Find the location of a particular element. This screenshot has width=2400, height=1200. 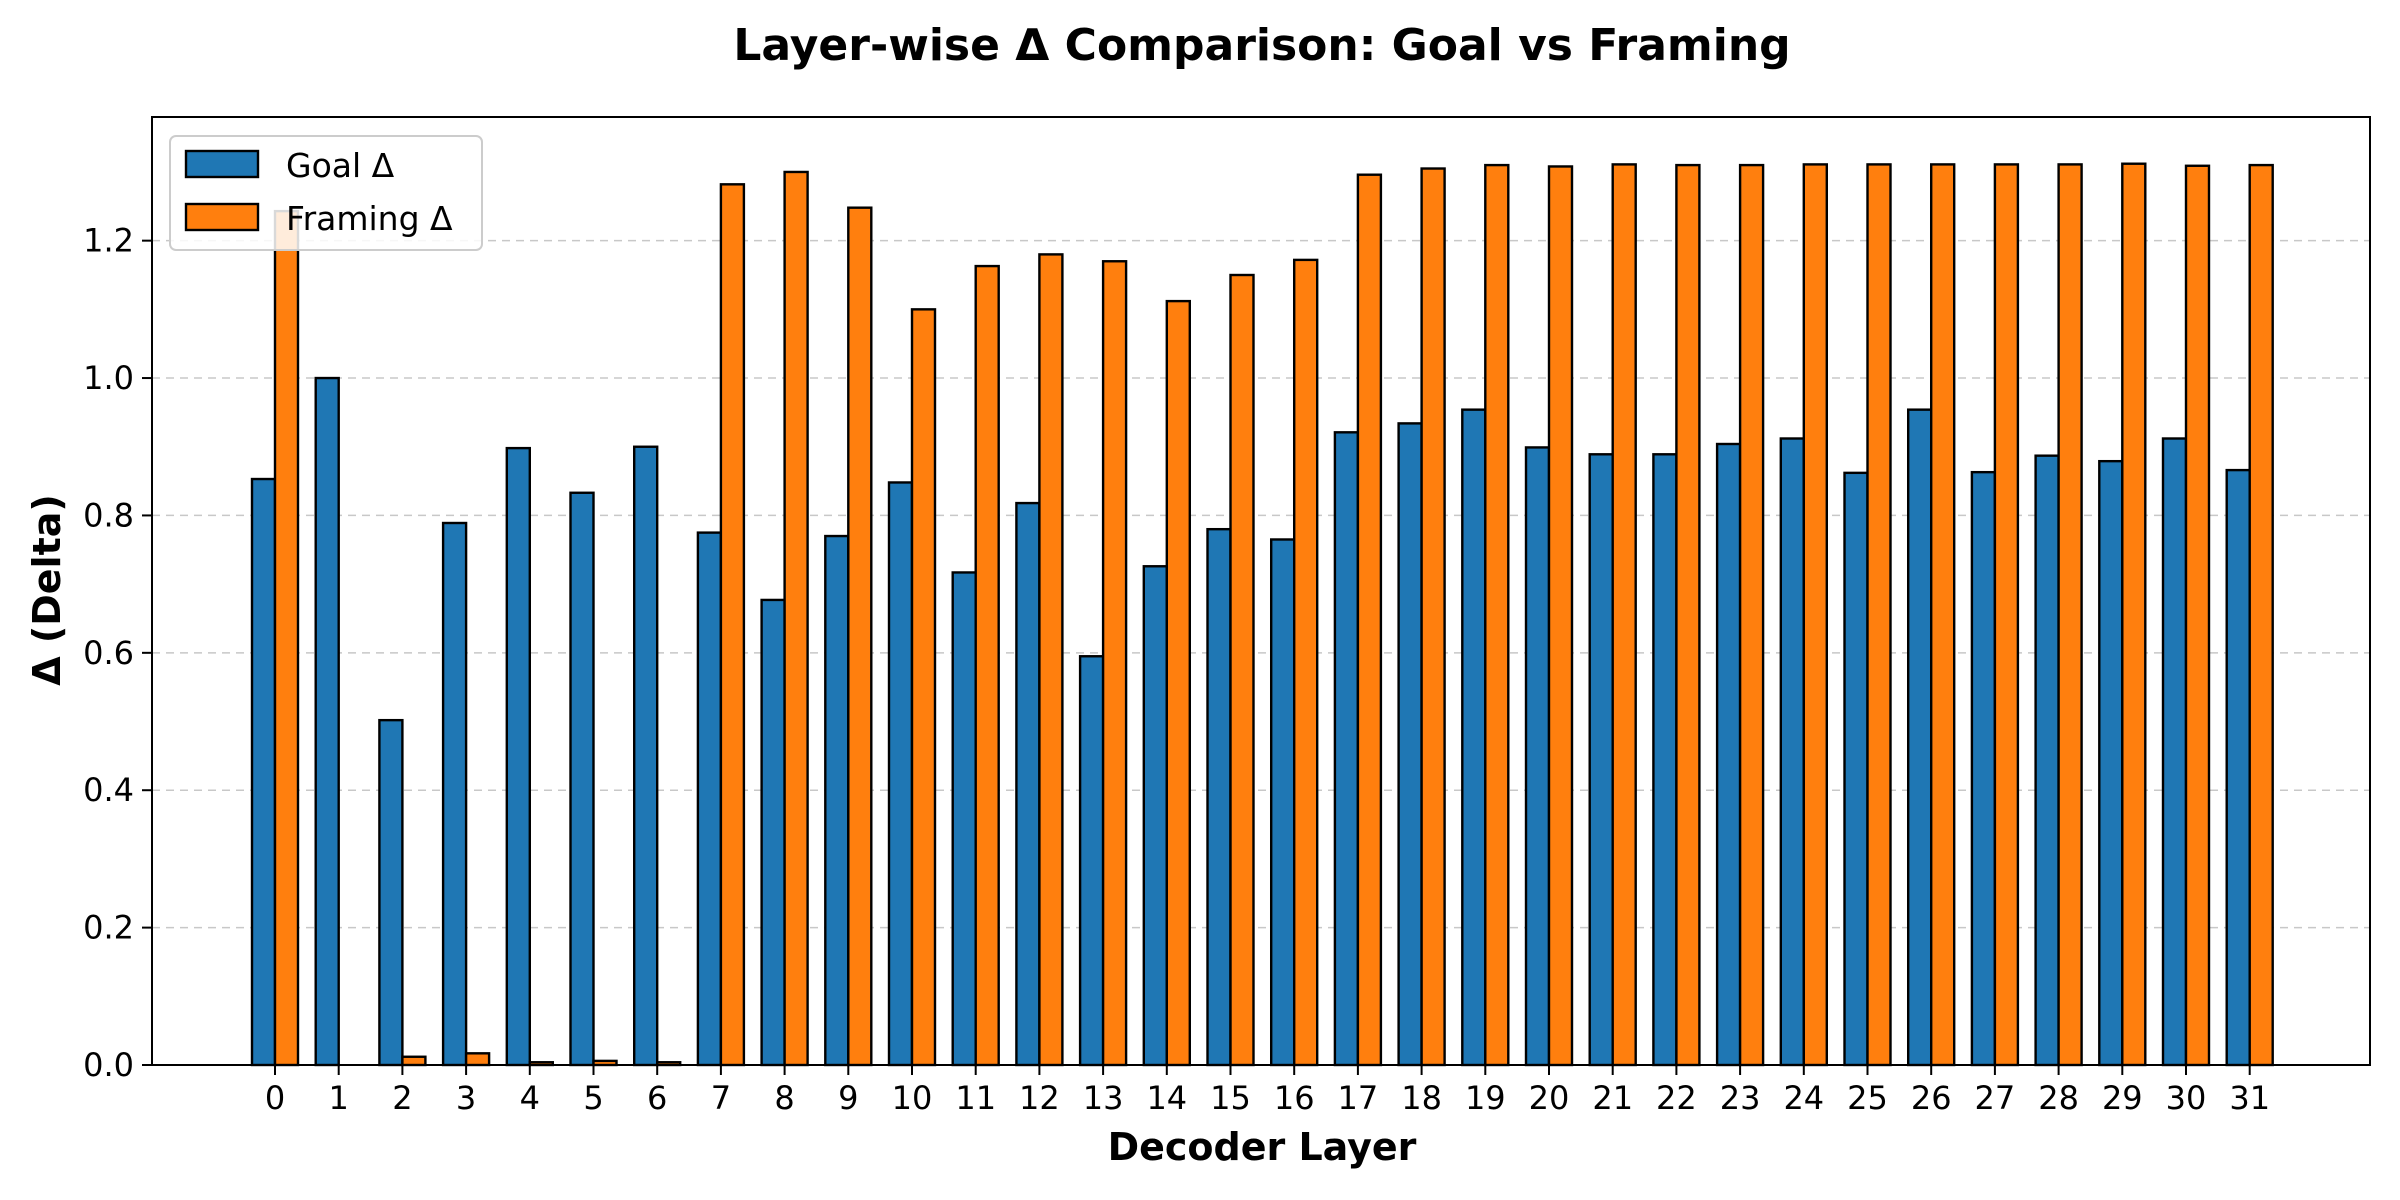

x-tick-label: 18 is located at coordinates (1421, 1098).